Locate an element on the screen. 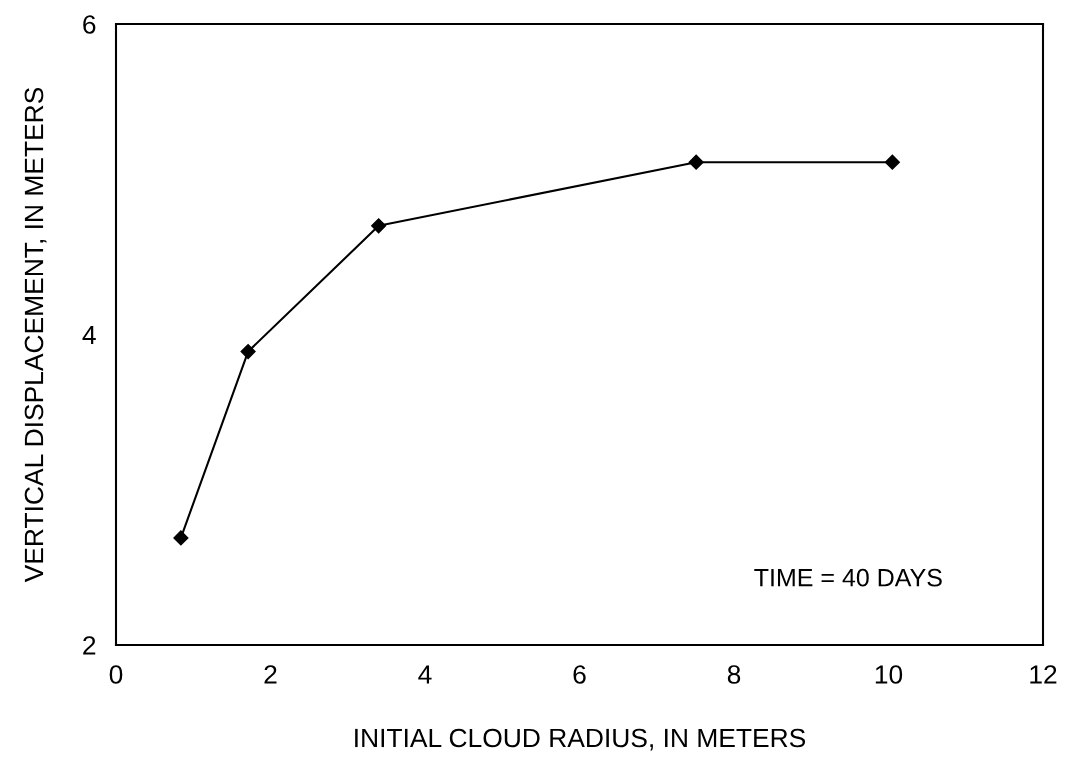 The height and width of the screenshot is (767, 1073). y-tick-label: 6 is located at coordinates (89, 24).